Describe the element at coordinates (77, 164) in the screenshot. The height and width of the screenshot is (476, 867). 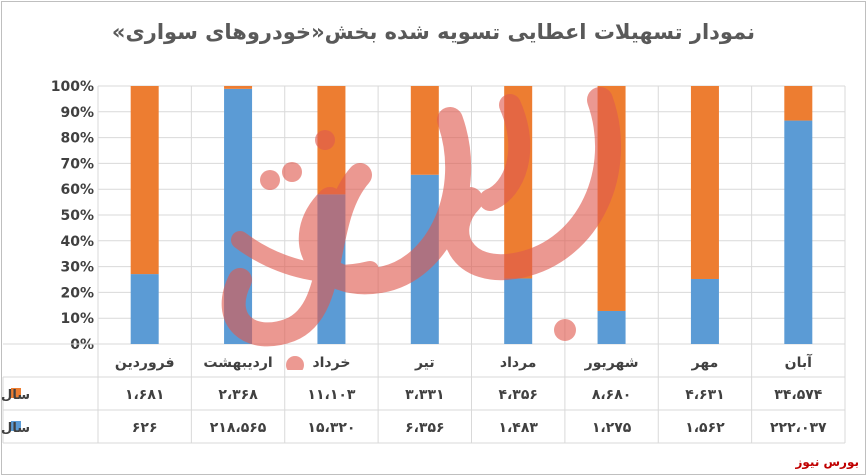
I see `y-tick-label: 70%` at that location.